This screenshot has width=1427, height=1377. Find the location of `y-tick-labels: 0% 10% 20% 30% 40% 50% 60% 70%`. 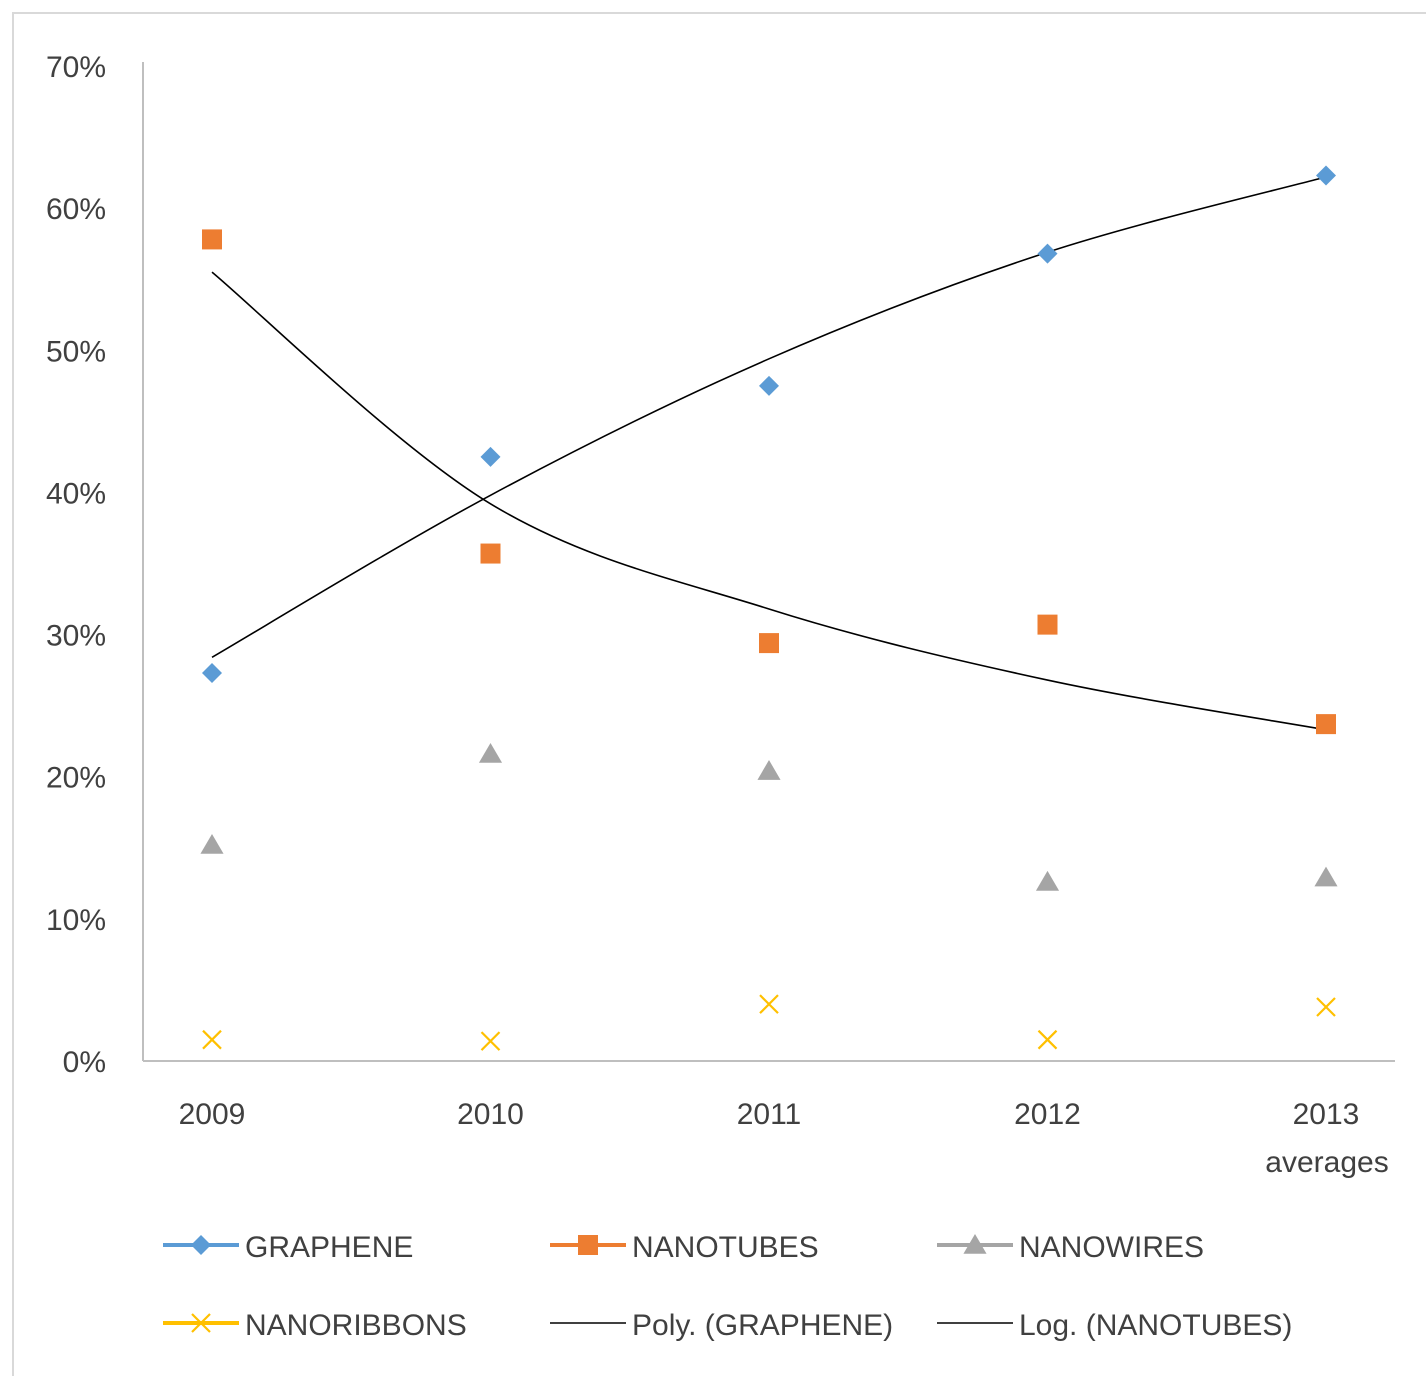

y-tick-labels: 0% 10% 20% 30% 40% 50% 60% 70% is located at coordinates (76, 565).